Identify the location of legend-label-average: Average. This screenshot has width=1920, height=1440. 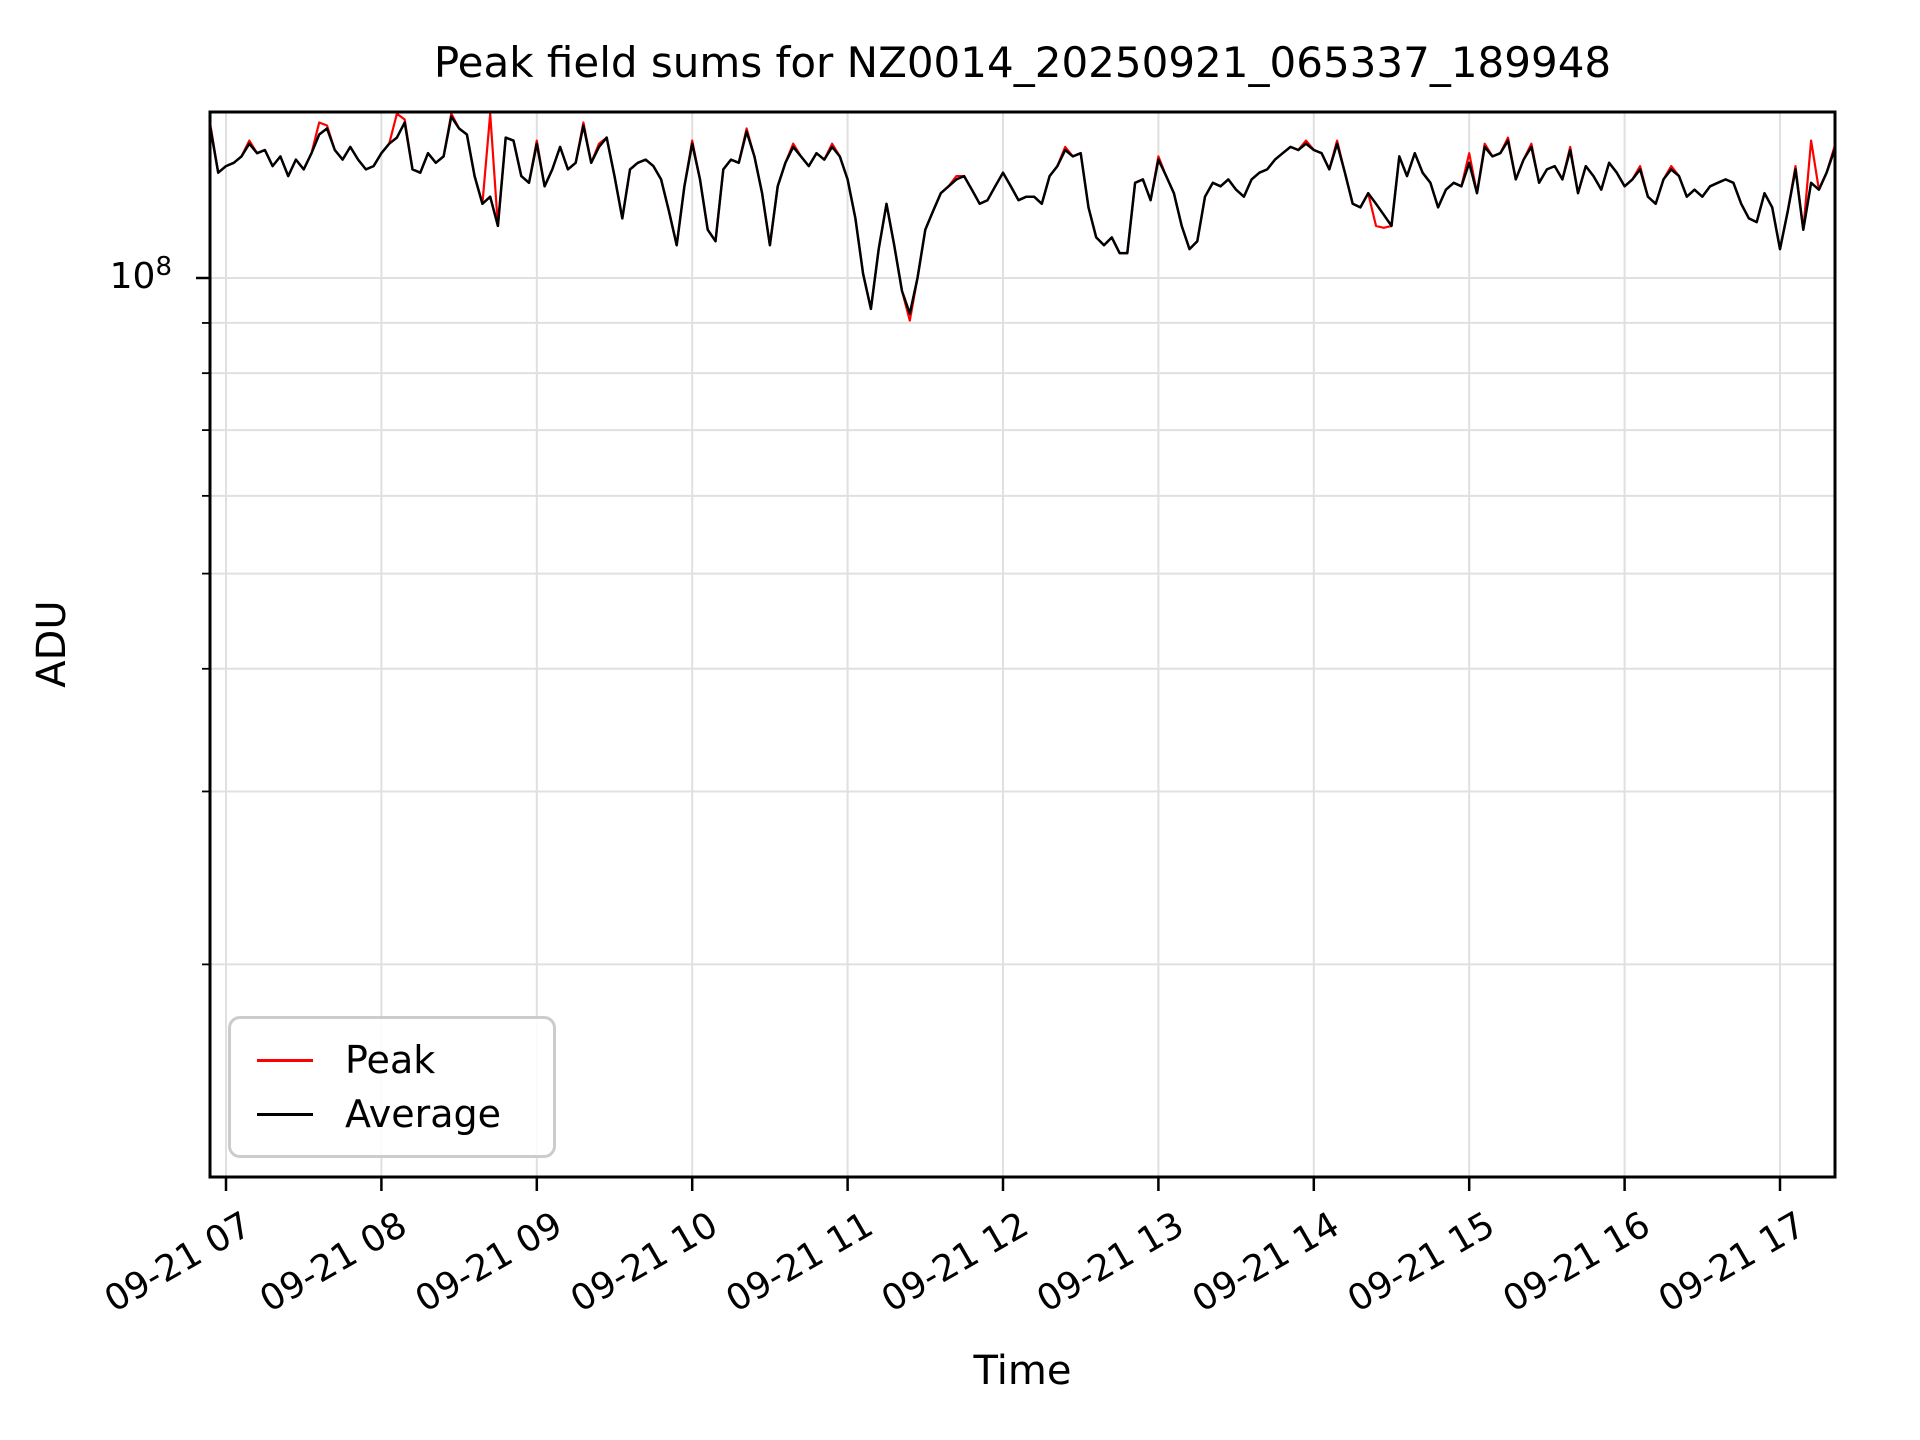
(423, 1114).